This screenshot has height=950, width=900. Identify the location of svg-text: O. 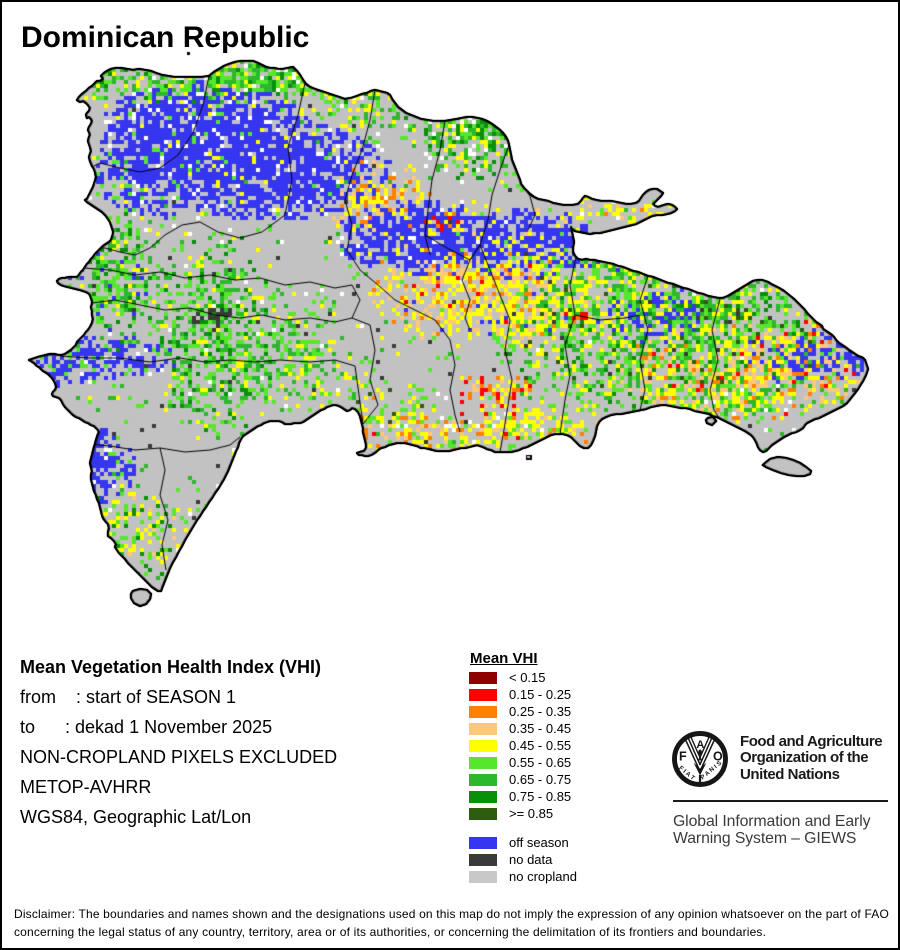
(718, 757).